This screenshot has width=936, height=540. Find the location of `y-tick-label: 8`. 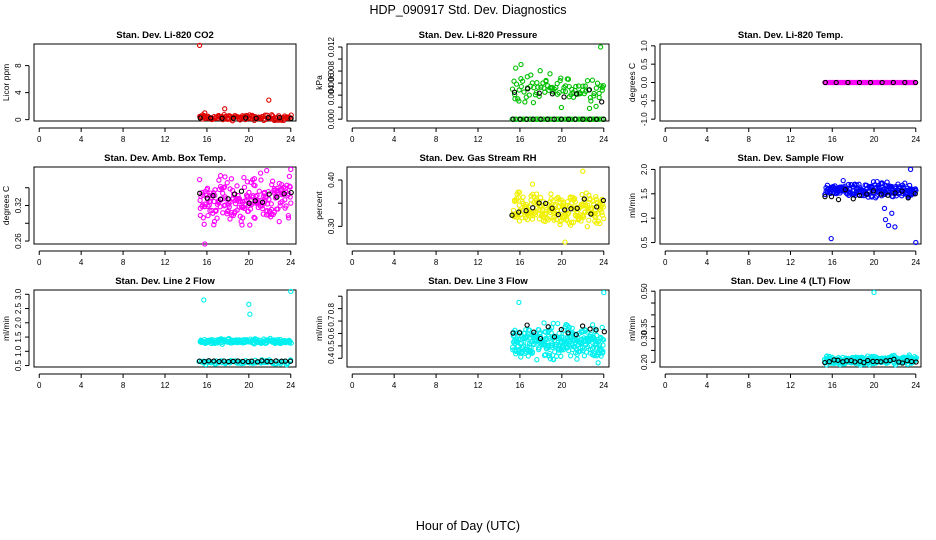

y-tick-label: 8 is located at coordinates (18, 65).